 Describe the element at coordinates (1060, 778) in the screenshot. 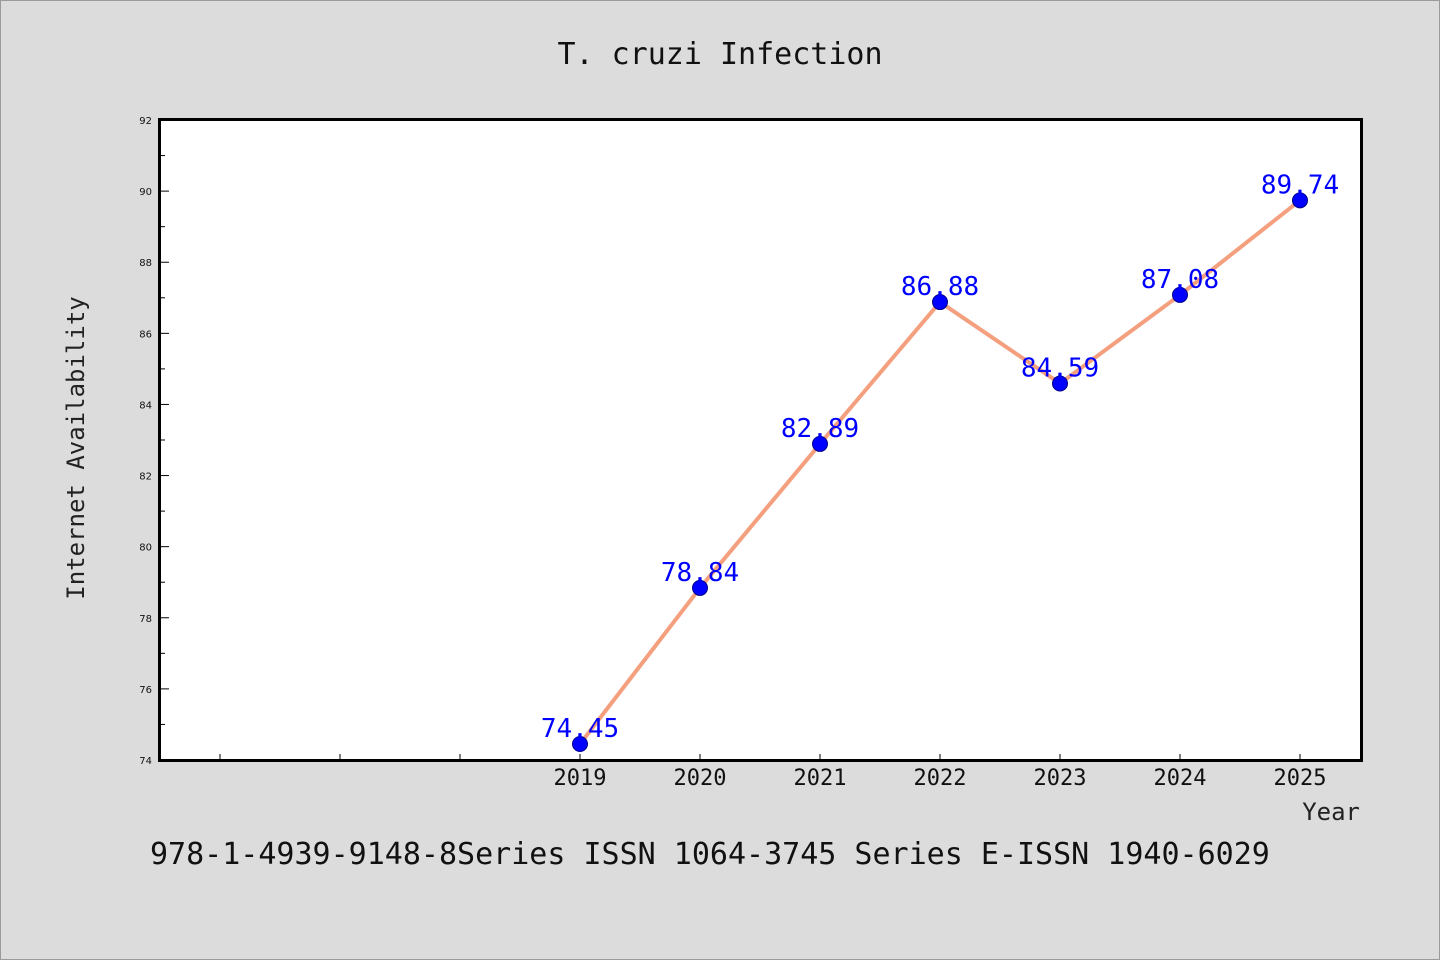

I see `x-tick-label: 2023` at that location.